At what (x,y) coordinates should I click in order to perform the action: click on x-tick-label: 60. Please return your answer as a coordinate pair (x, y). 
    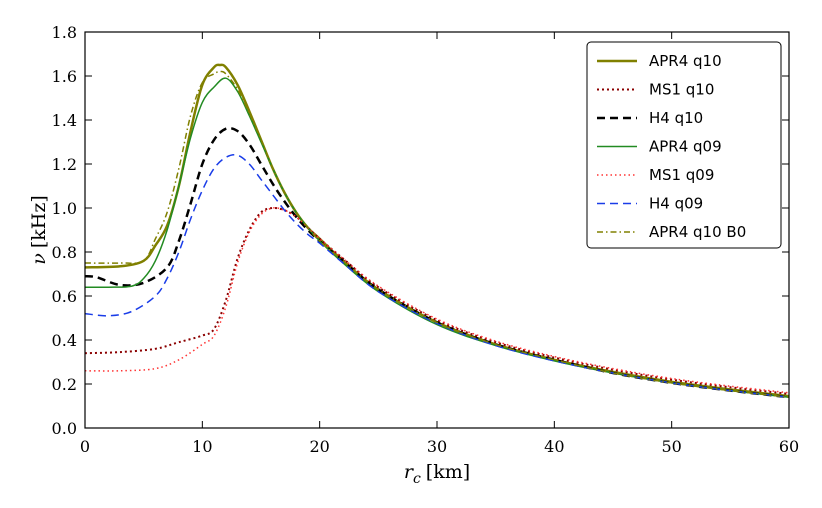
    Looking at the image, I should click on (789, 446).